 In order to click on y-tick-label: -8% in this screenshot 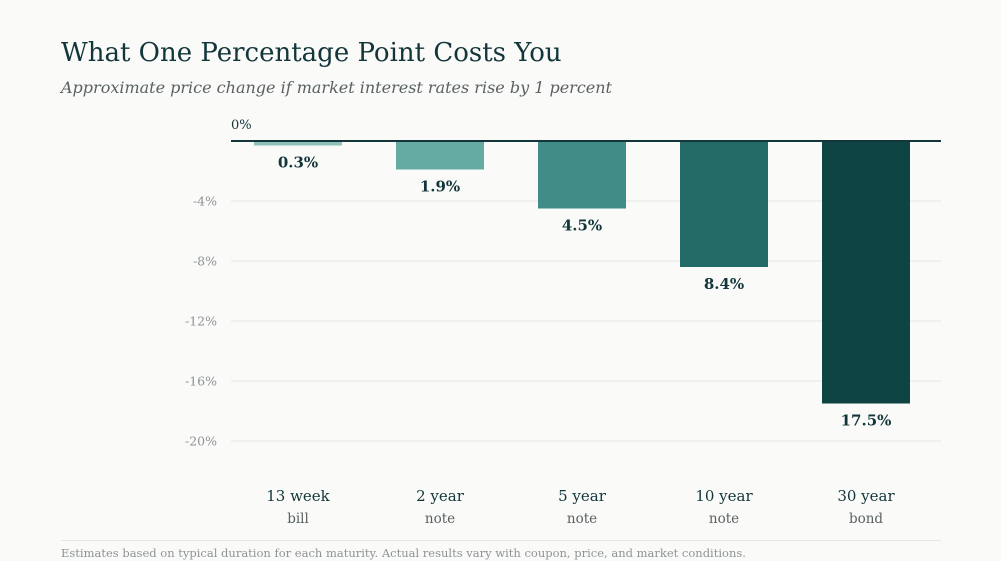, I will do `click(205, 261)`.